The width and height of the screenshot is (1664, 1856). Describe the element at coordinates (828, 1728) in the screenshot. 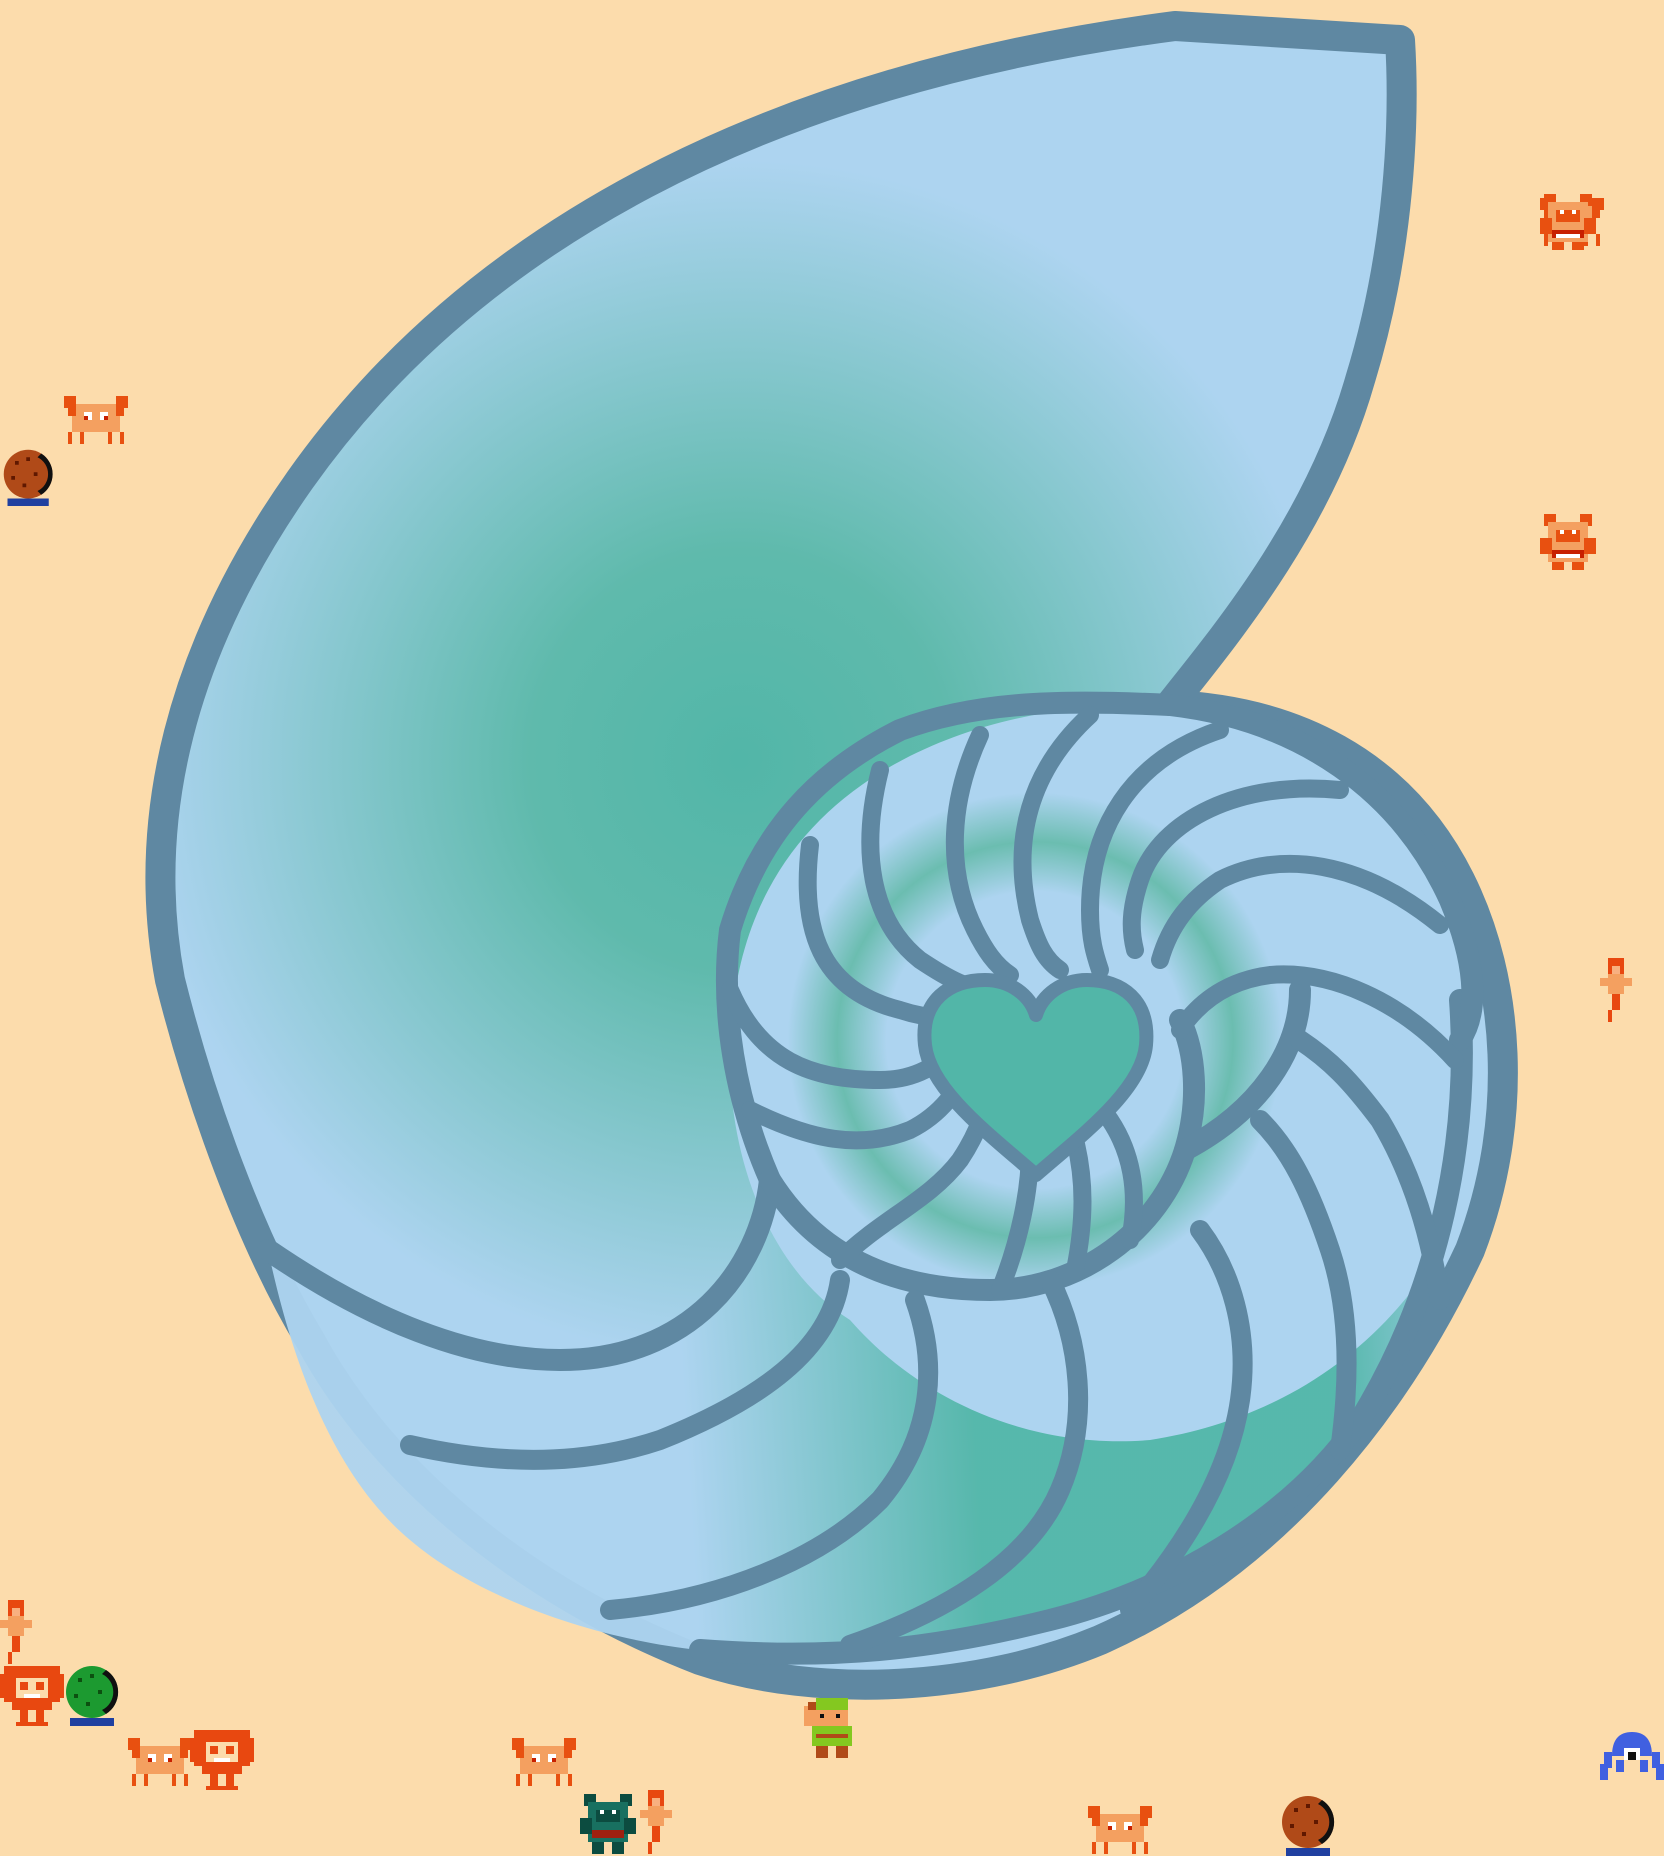

I see `link-hero-icon` at that location.